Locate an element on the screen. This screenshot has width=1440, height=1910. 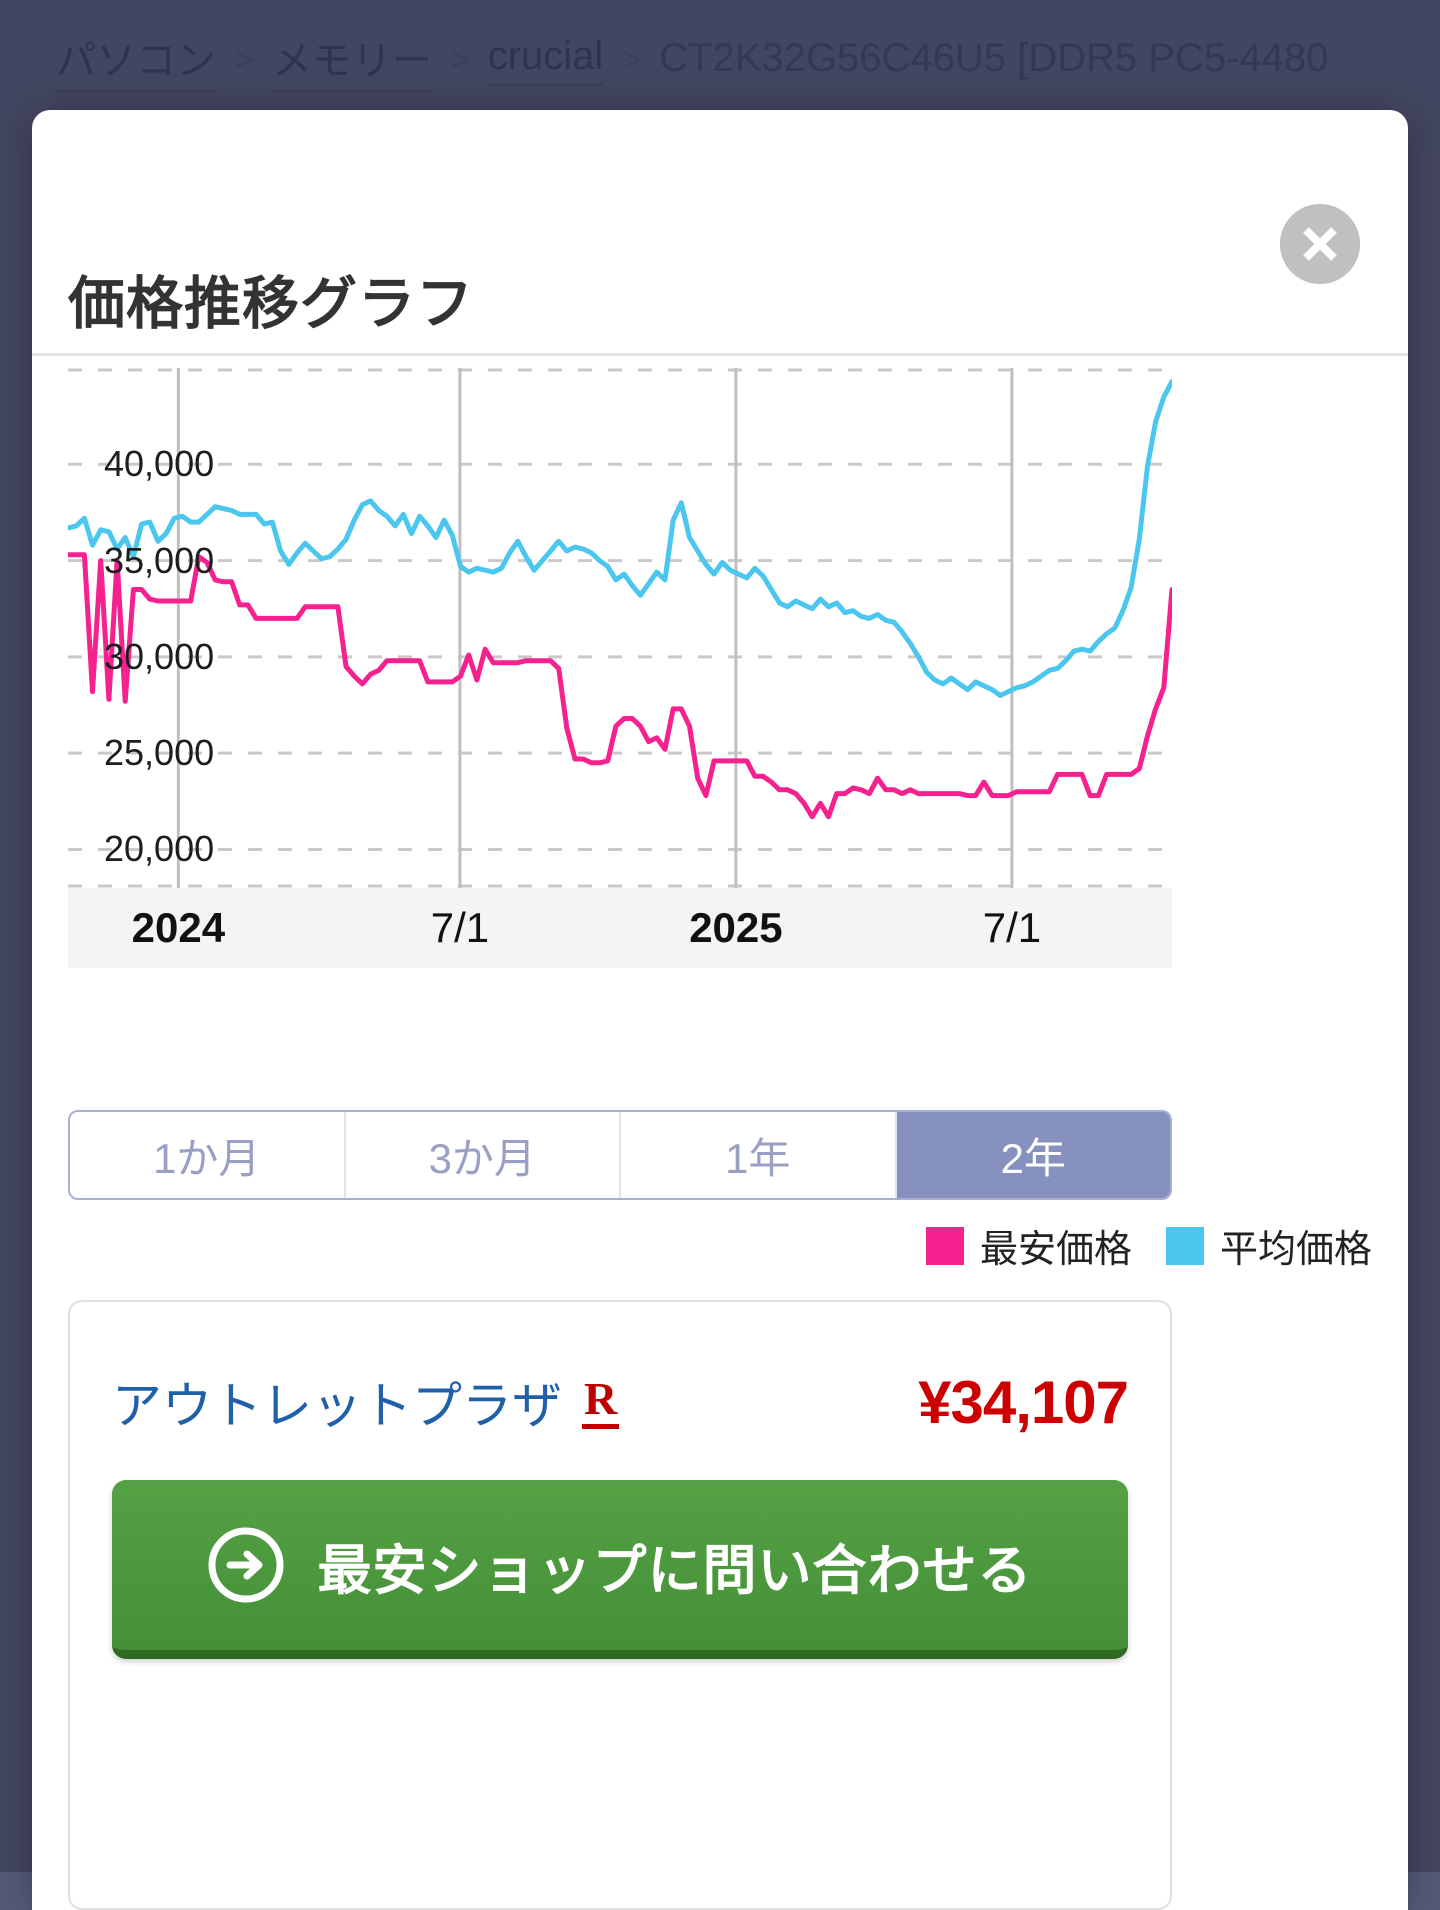
period-option-0: 1か月 is located at coordinates (208, 1155).